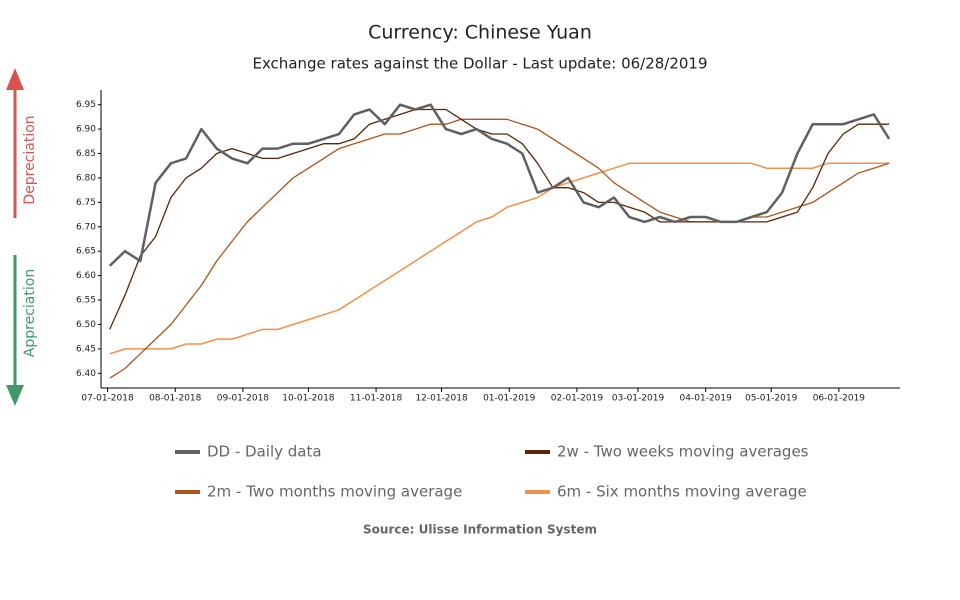 Image resolution: width=960 pixels, height=600 pixels. What do you see at coordinates (480, 33) in the screenshot?
I see `chart-title: Currency: Chinese Yuan` at bounding box center [480, 33].